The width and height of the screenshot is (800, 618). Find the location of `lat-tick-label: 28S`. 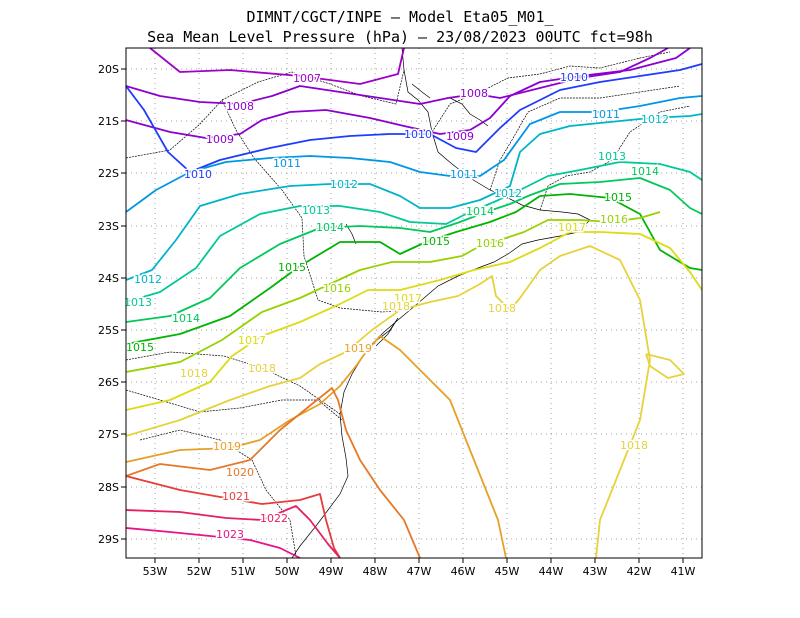

lat-tick-label: 28S is located at coordinates (108, 487).